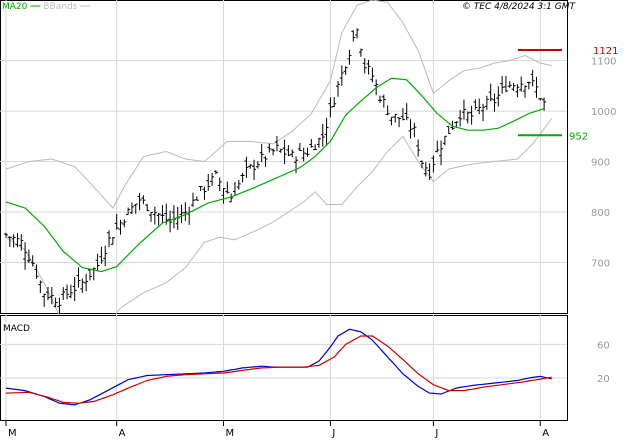  Describe the element at coordinates (519, 7) in the screenshot. I see `copyright-timestamp: © TEC 4/8/2024 3:1 GMT` at that location.